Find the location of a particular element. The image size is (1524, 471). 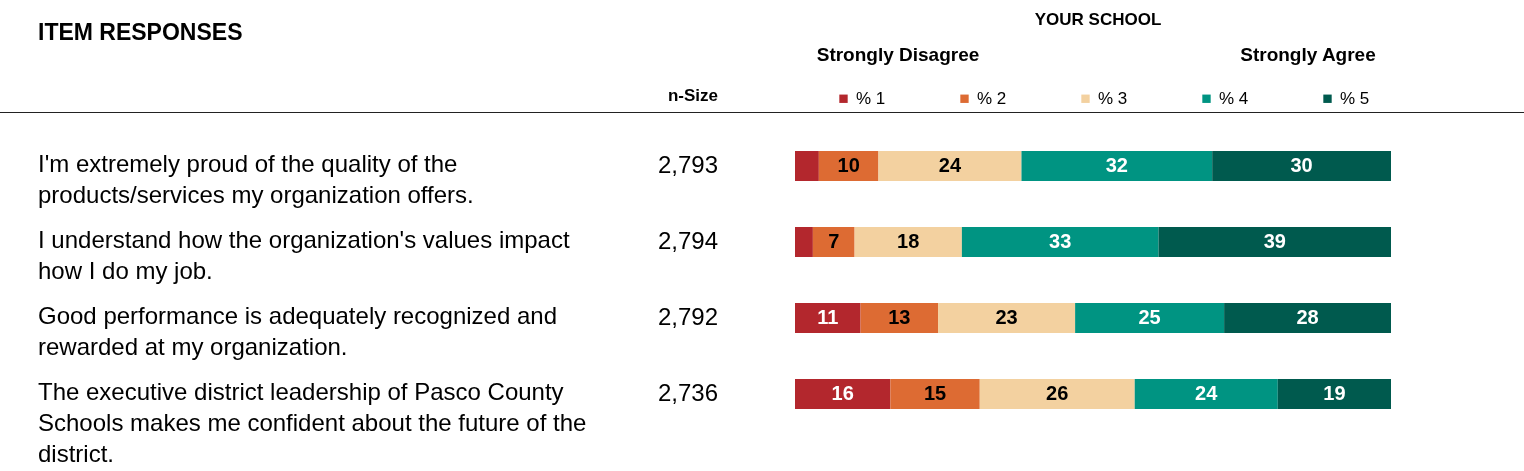

data-label: 18 is located at coordinates (908, 241).